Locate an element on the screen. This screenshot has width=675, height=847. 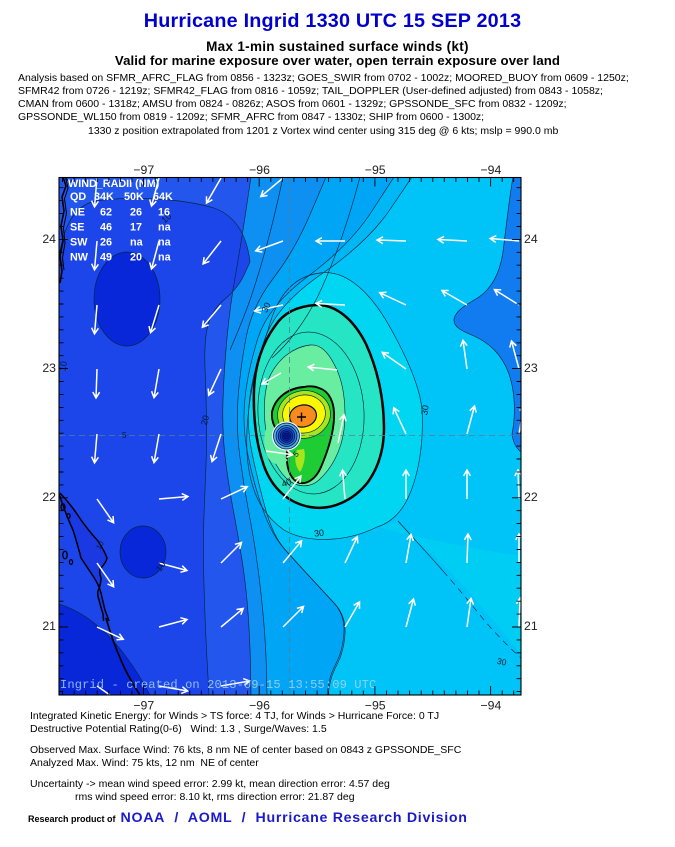
svg-text: 62 is located at coordinates (106, 213).